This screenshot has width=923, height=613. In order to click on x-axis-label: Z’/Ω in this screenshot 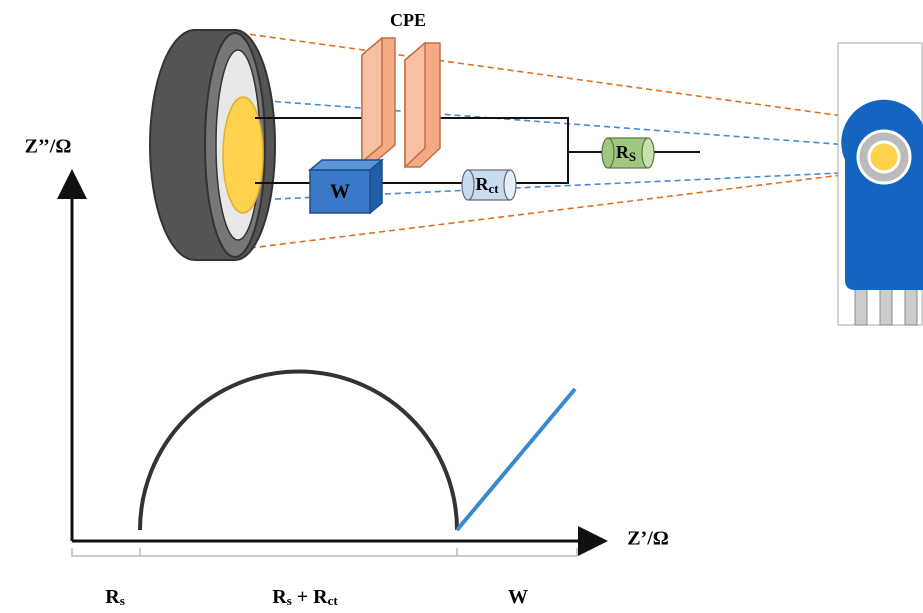, I will do `click(648, 539)`.